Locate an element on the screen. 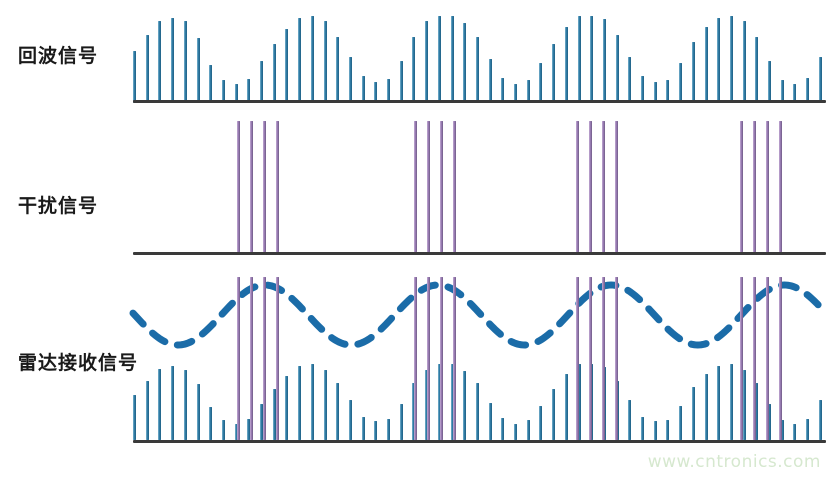  baseline-jamming-signal is located at coordinates (479, 253).